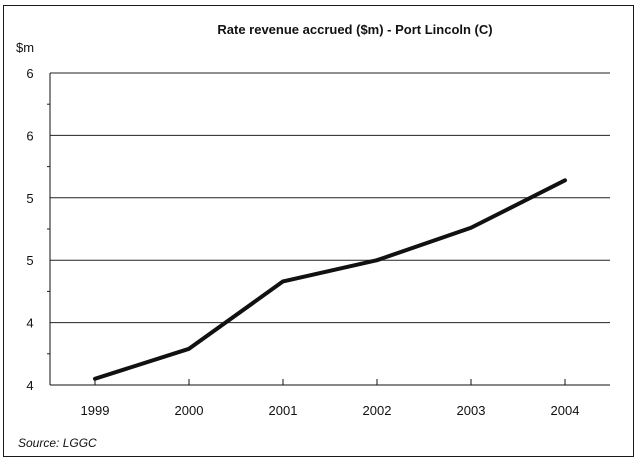 The width and height of the screenshot is (640, 464). What do you see at coordinates (95, 410) in the screenshot?
I see `x-tick-label: 1999` at bounding box center [95, 410].